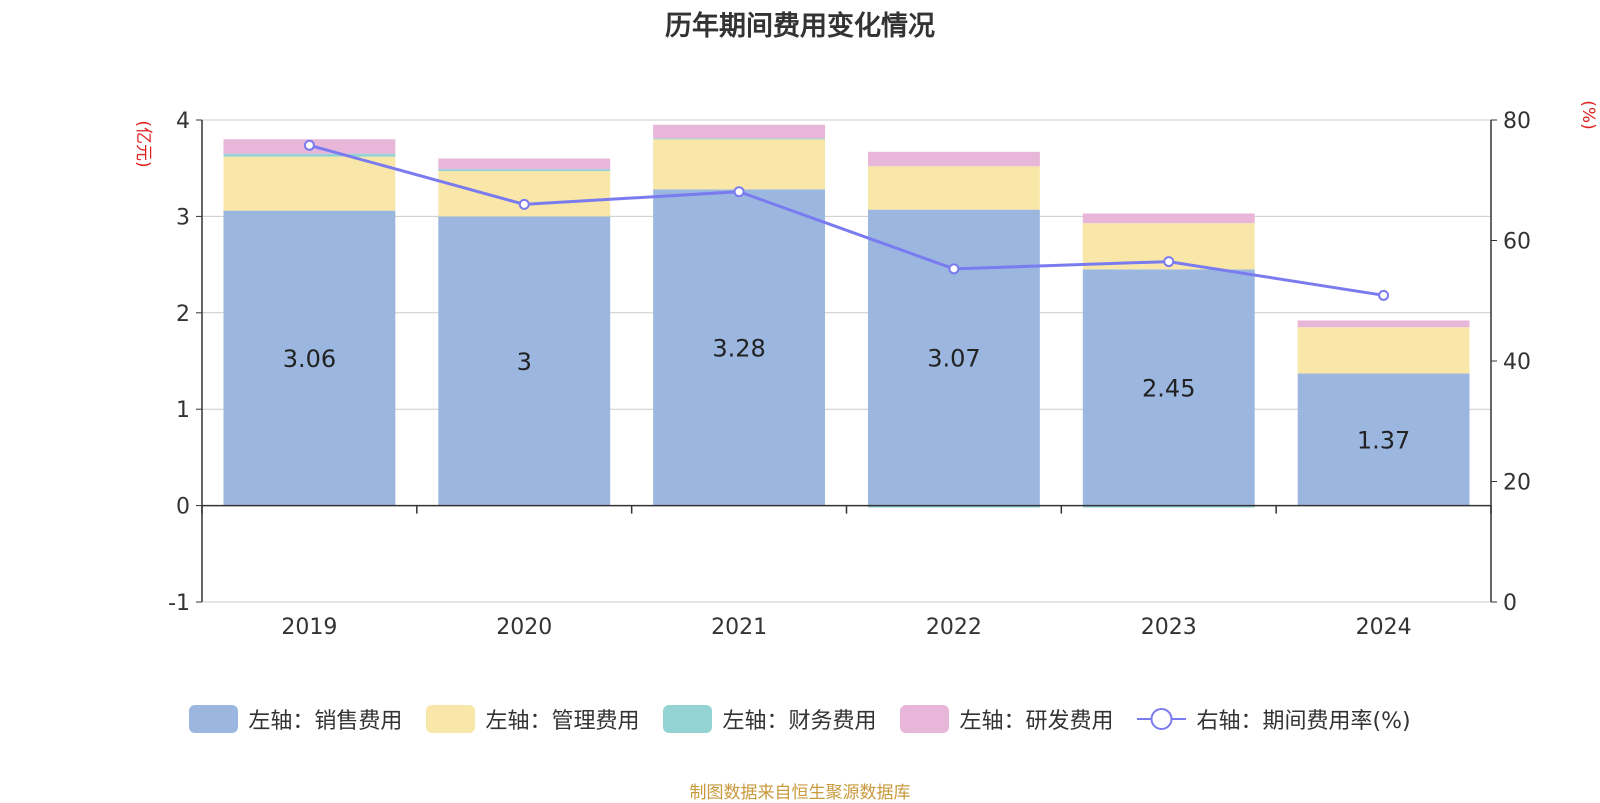 The height and width of the screenshot is (803, 1600). Describe the element at coordinates (953, 506) in the screenshot. I see `bar-finance-2022` at that location.